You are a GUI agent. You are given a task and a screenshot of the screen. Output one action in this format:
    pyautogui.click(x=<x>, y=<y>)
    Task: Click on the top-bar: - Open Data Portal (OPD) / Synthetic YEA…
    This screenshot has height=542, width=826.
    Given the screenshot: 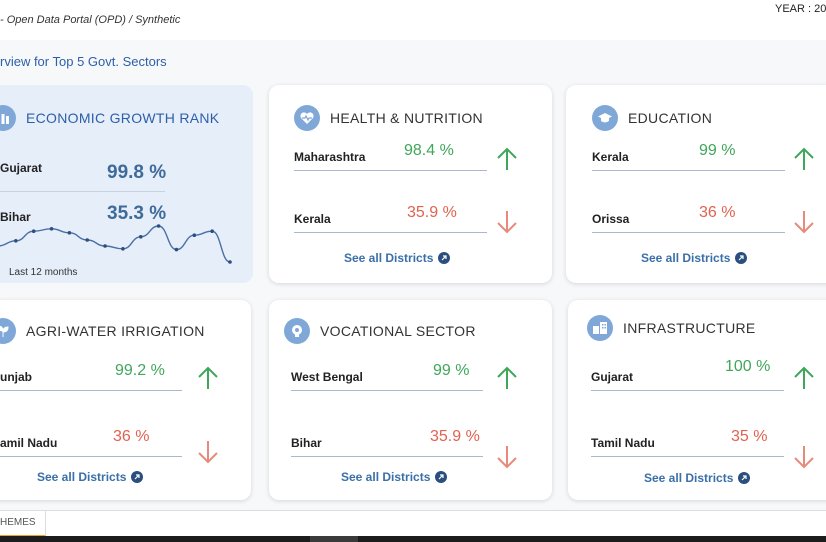 What is the action you would take?
    pyautogui.click(x=413, y=20)
    